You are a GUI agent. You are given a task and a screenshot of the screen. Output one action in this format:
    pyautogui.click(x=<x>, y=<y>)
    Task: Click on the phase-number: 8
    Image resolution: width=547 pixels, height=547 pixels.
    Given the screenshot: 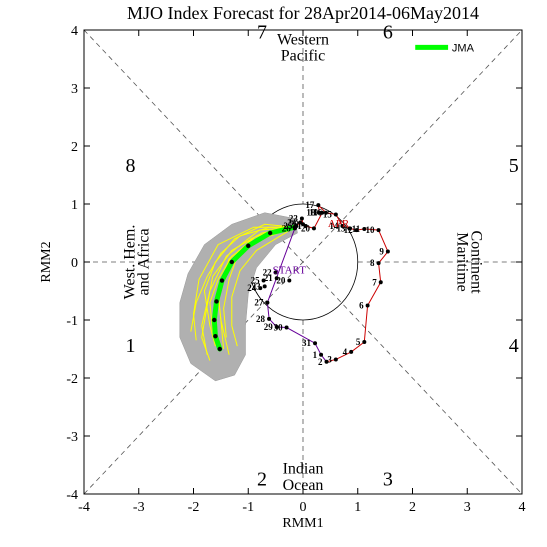 What is the action you would take?
    pyautogui.click(x=131, y=166)
    